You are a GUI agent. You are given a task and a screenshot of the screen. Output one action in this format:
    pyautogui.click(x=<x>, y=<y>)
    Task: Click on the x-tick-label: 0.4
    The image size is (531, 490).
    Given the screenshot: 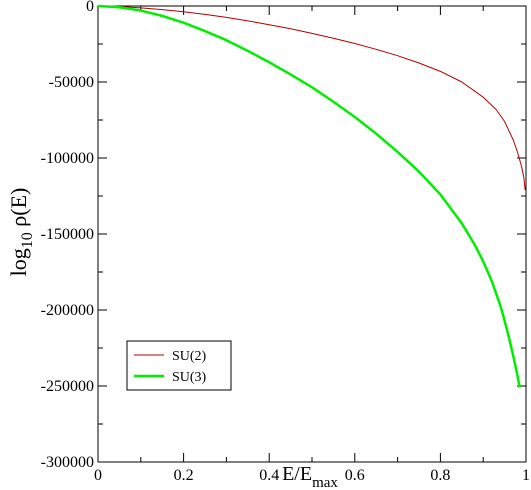 What is the action you would take?
    pyautogui.click(x=269, y=475)
    